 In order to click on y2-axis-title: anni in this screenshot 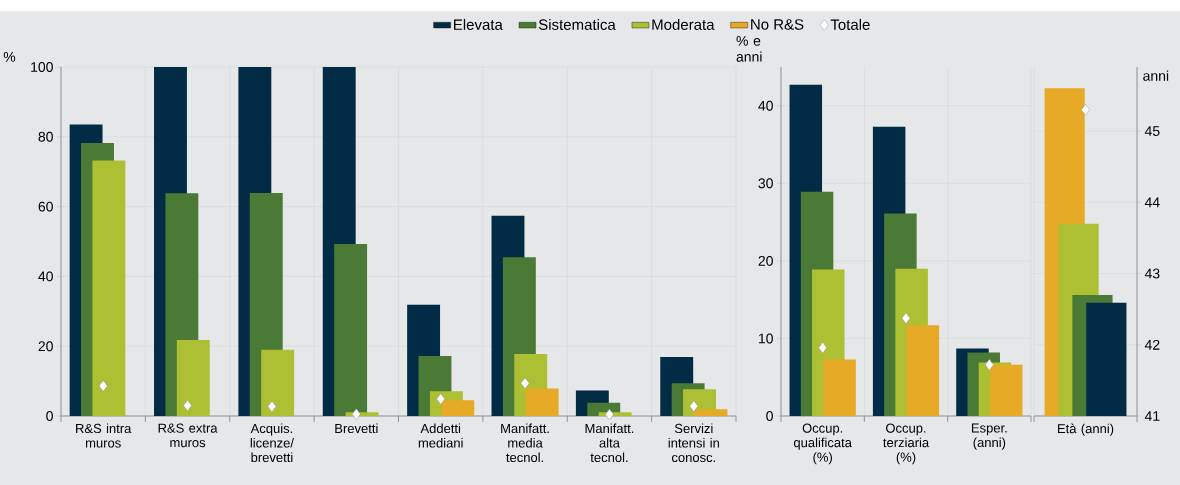, I will do `click(1156, 75)`.